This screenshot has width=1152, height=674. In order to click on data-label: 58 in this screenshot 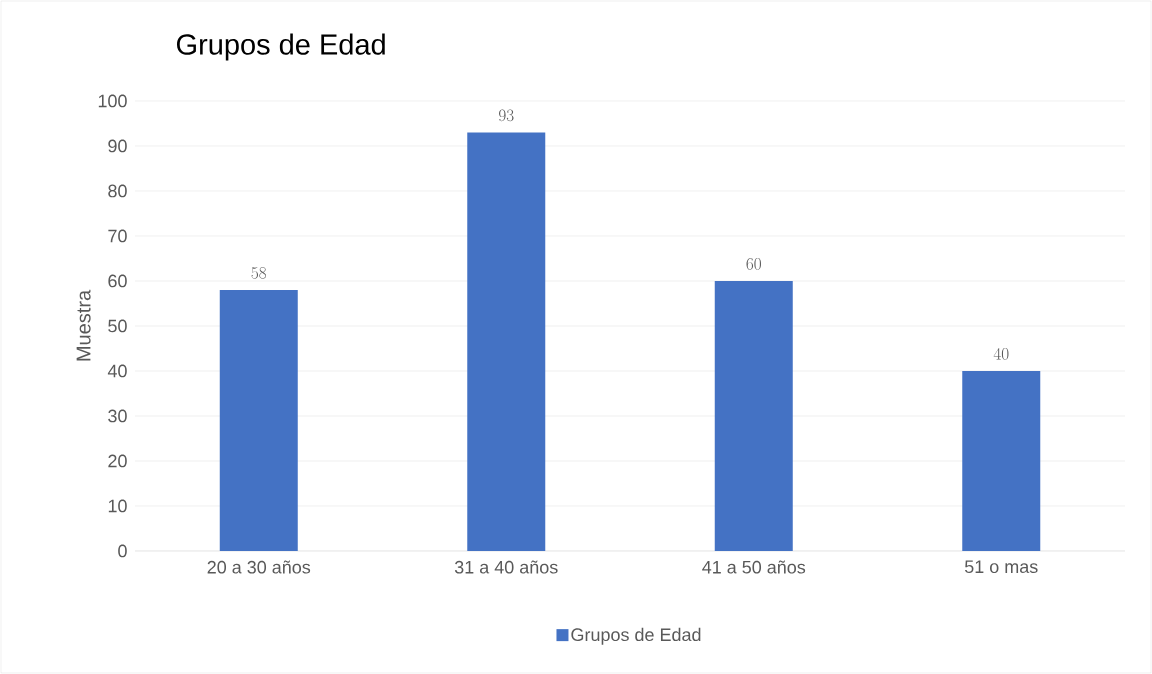, I will do `click(259, 273)`.